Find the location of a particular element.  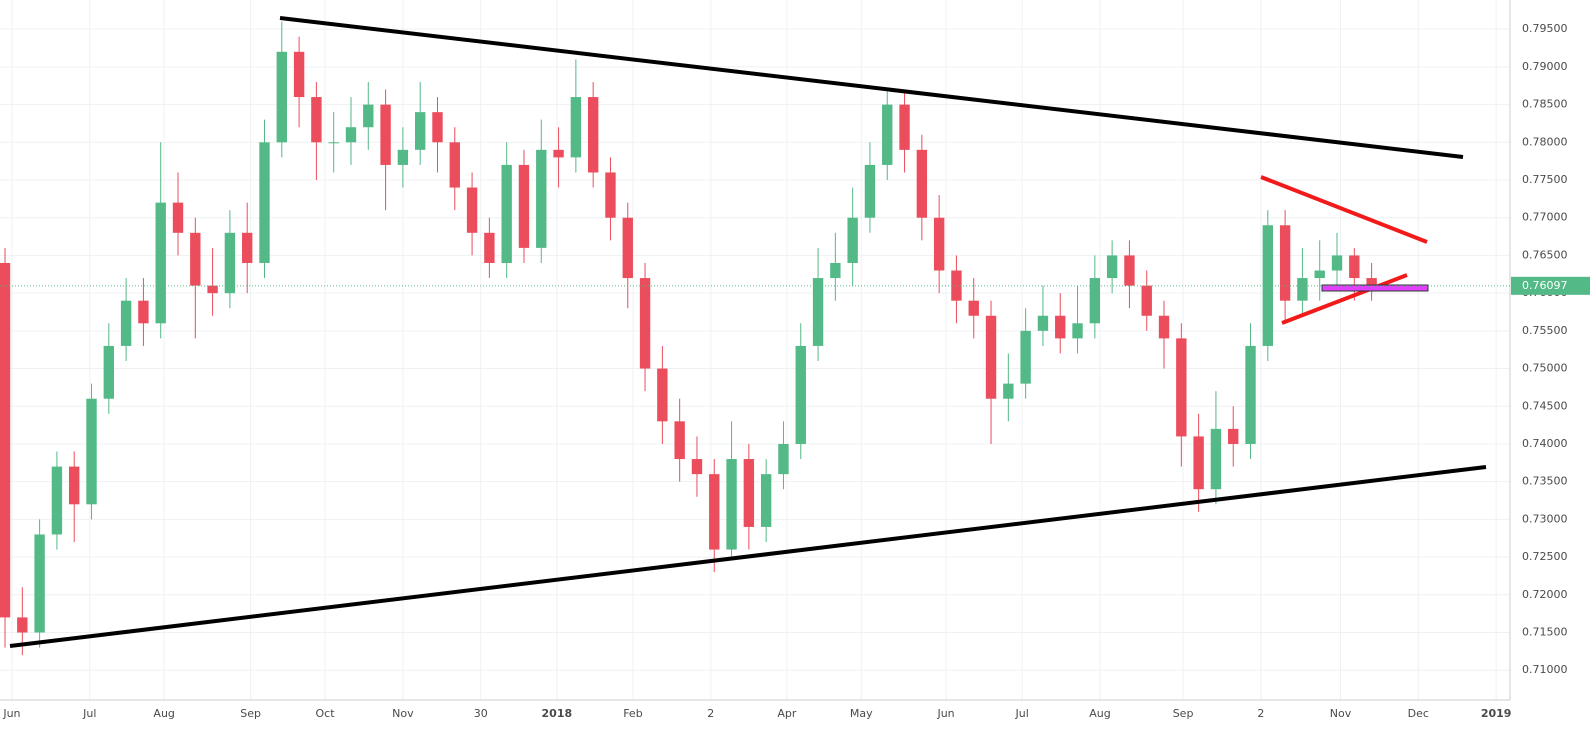

last-price-box is located at coordinates (1550, 285).